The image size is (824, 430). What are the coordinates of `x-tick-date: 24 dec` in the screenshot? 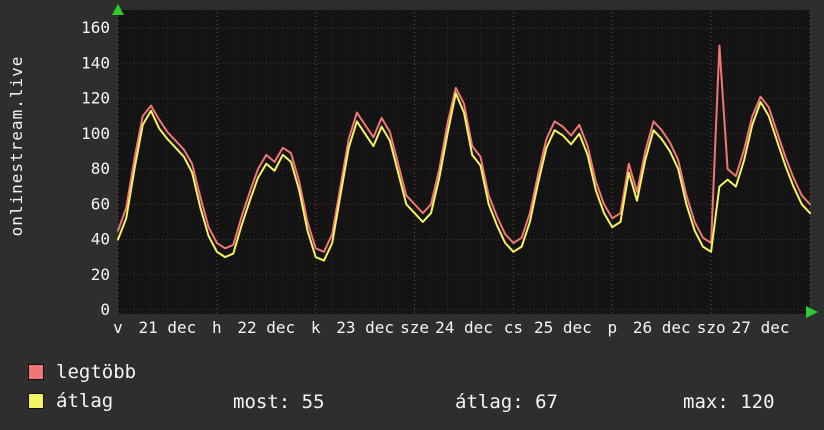 It's located at (464, 327).